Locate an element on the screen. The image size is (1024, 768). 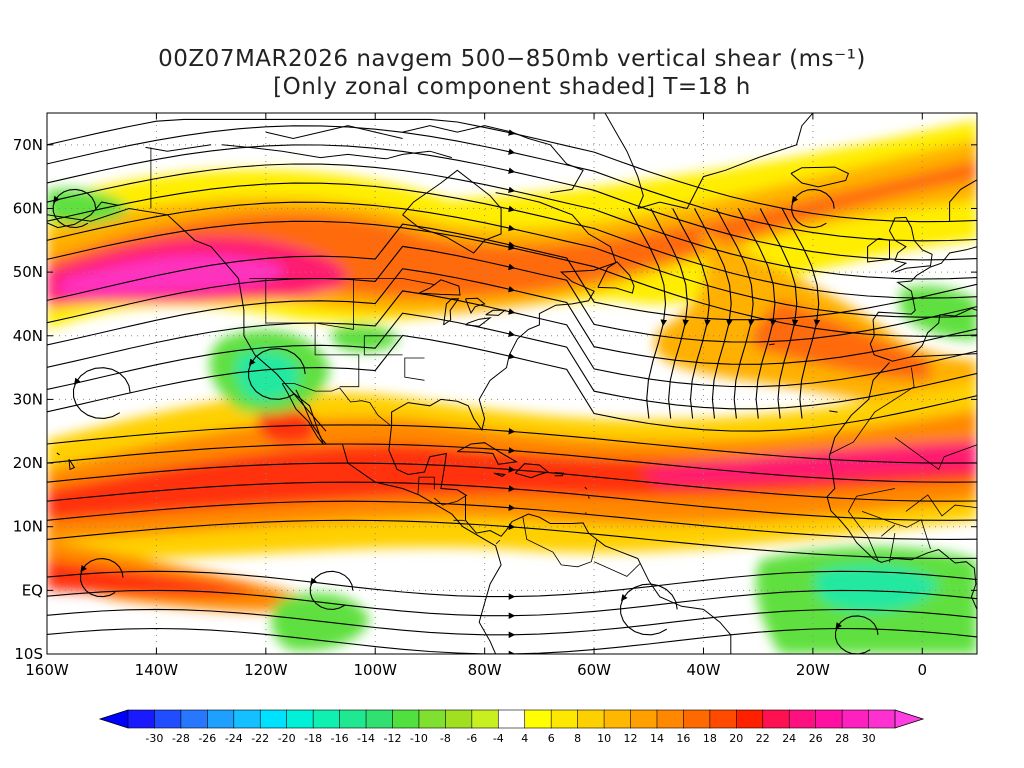
colorbar-high-arrow is located at coordinates (909, 719).